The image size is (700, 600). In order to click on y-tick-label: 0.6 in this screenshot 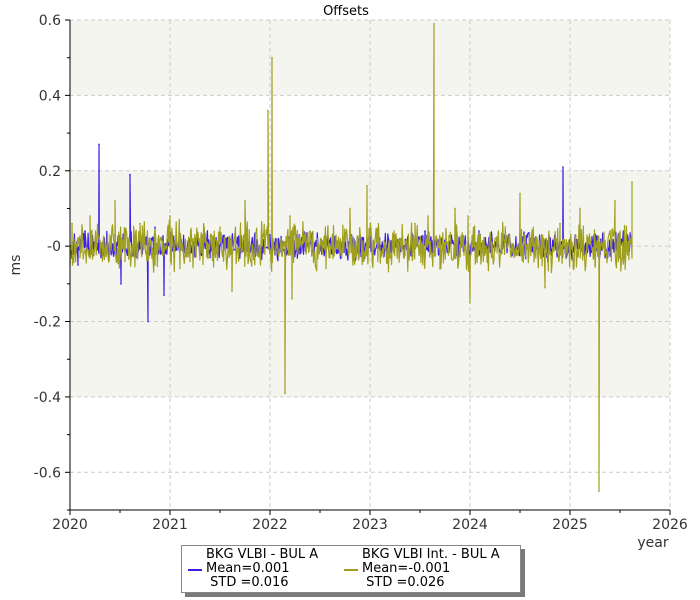, I will do `click(50, 21)`.